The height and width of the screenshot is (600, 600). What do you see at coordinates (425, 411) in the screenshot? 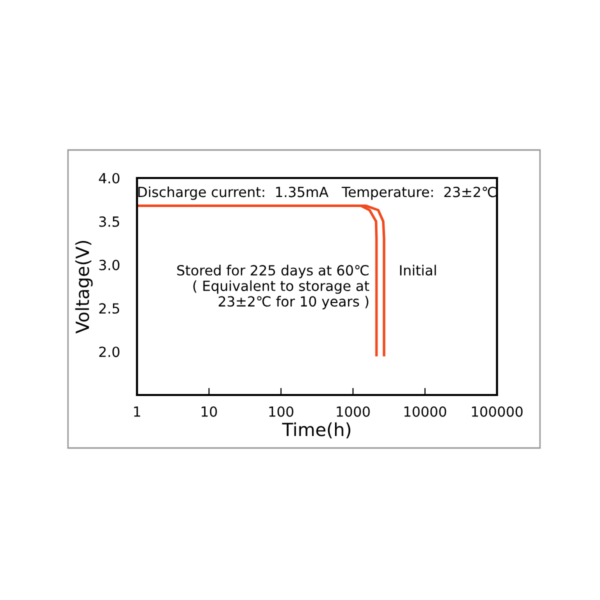
I see `x-tick-label: 10000` at bounding box center [425, 411].